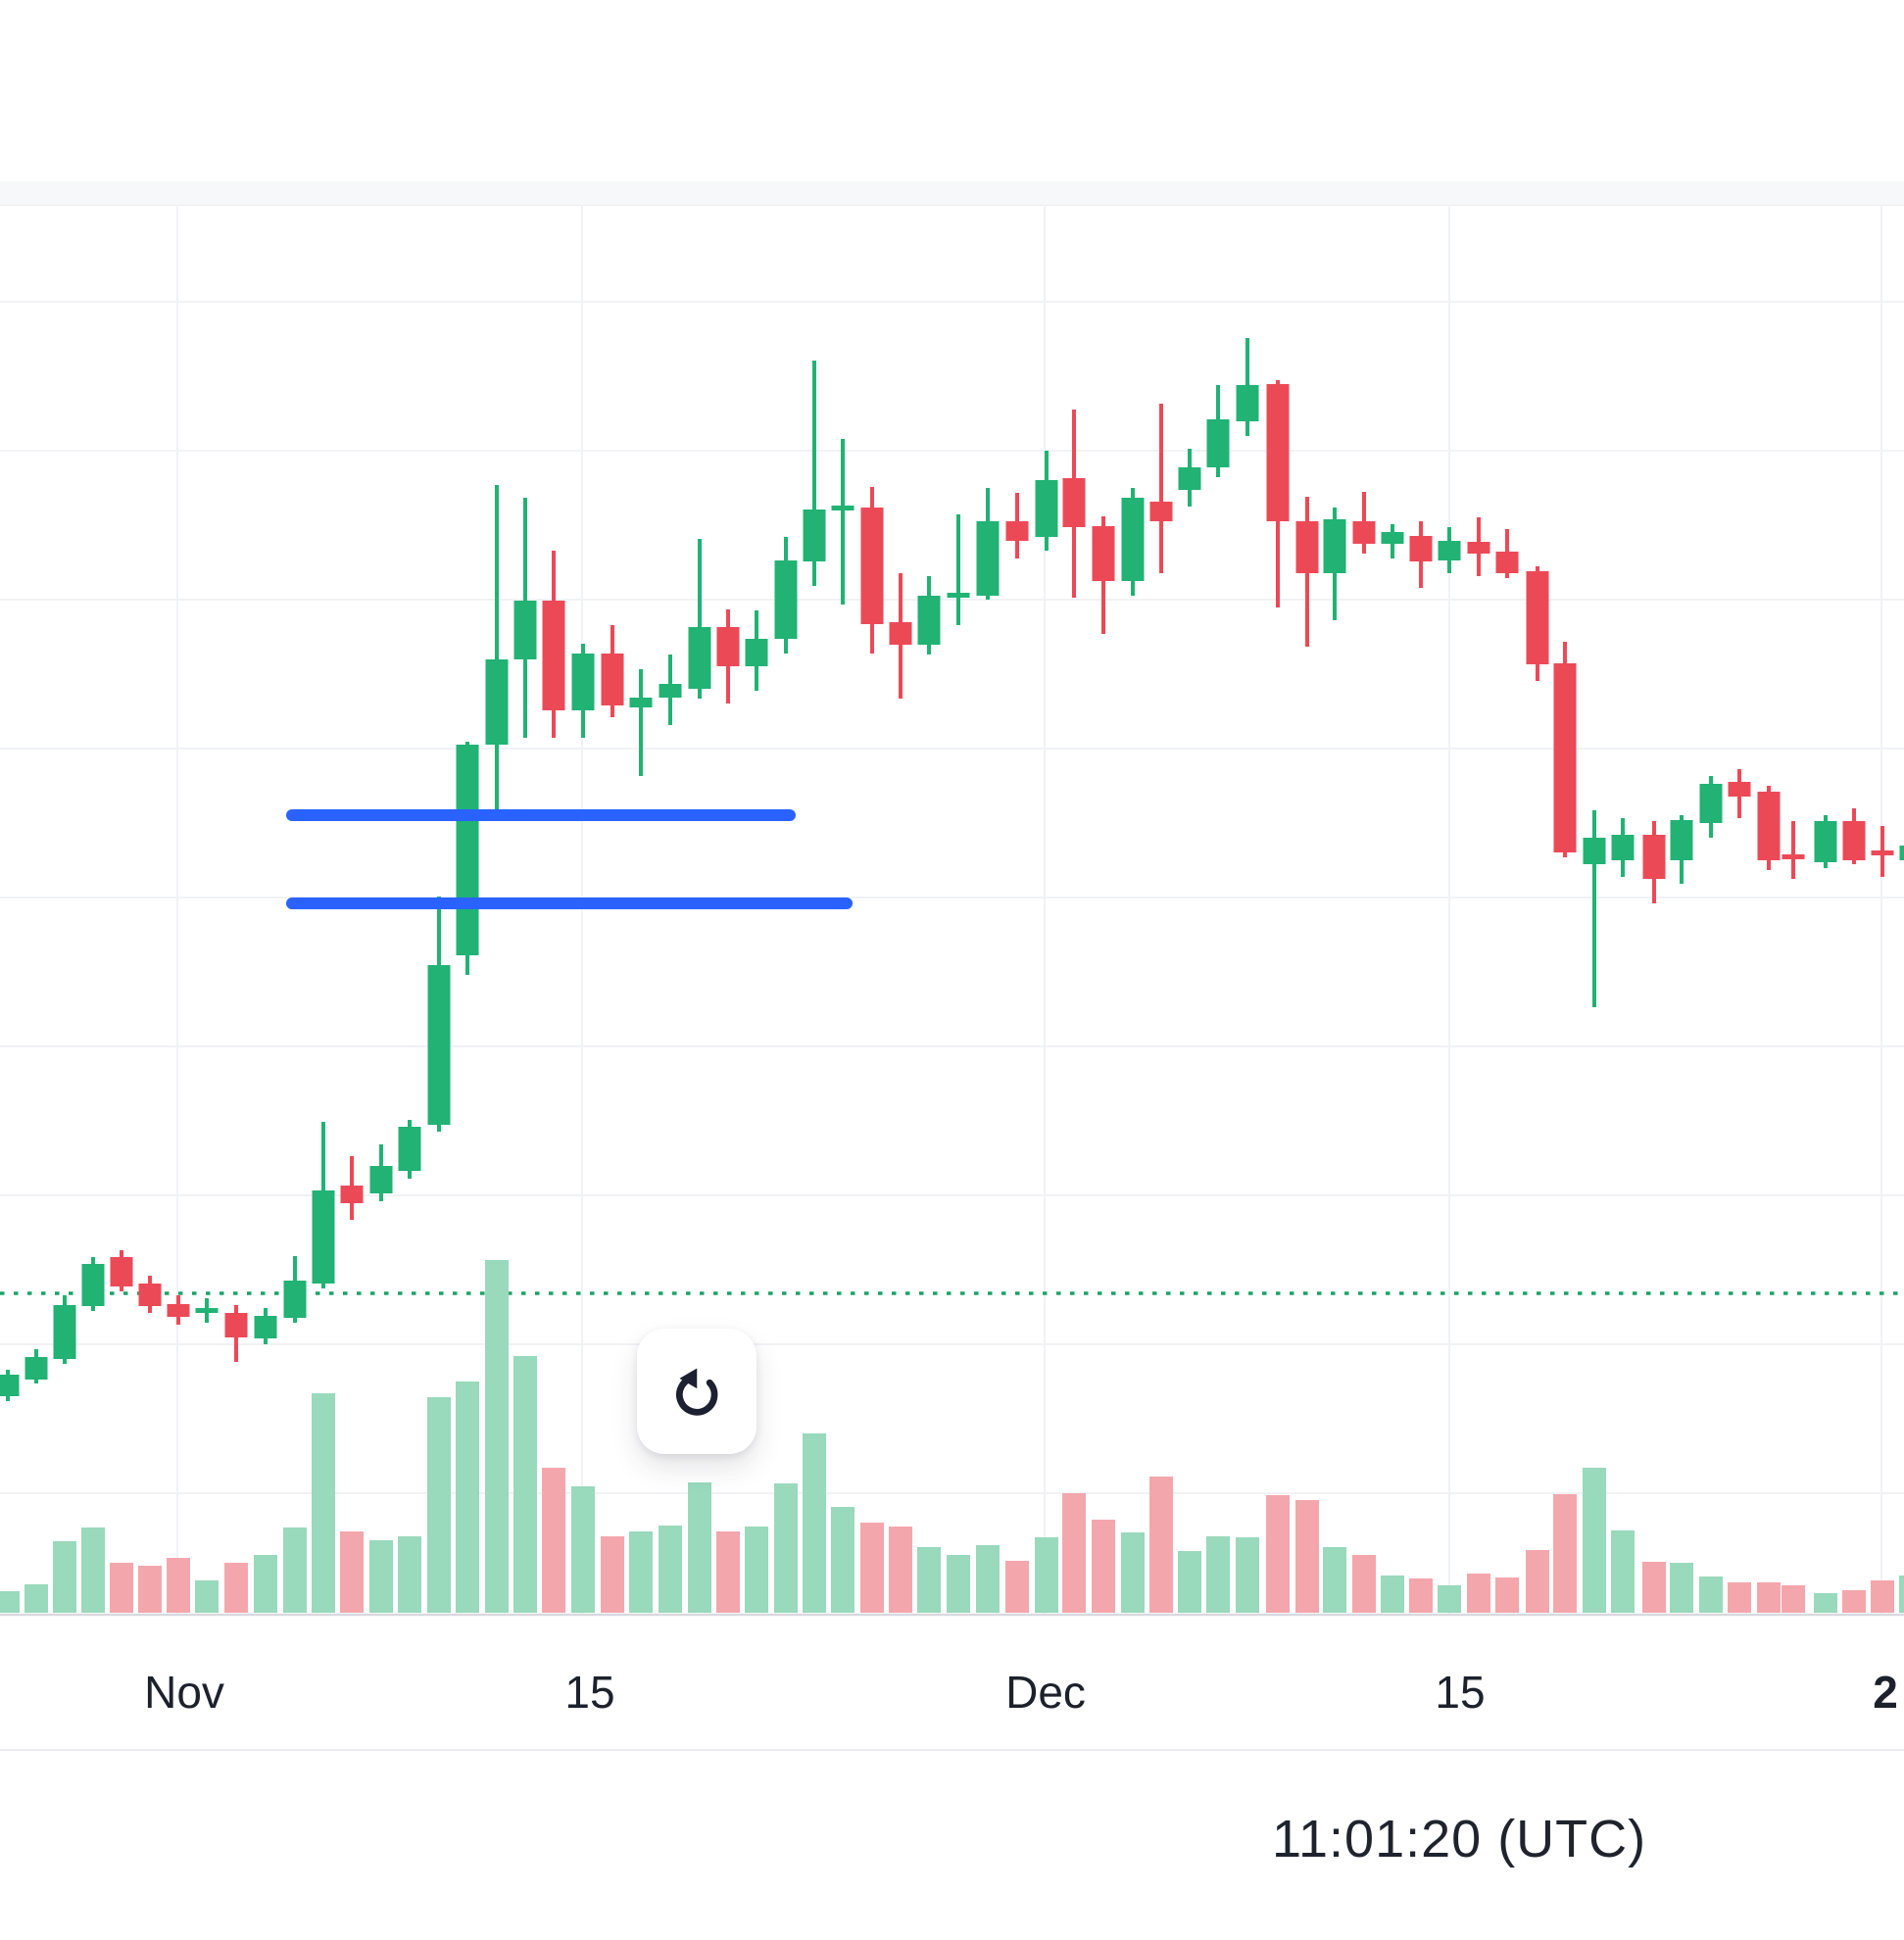 This screenshot has width=1904, height=1940. Describe the element at coordinates (1021, 1692) in the screenshot. I see `x-axis: Nov 15 Dec 15 2` at that location.